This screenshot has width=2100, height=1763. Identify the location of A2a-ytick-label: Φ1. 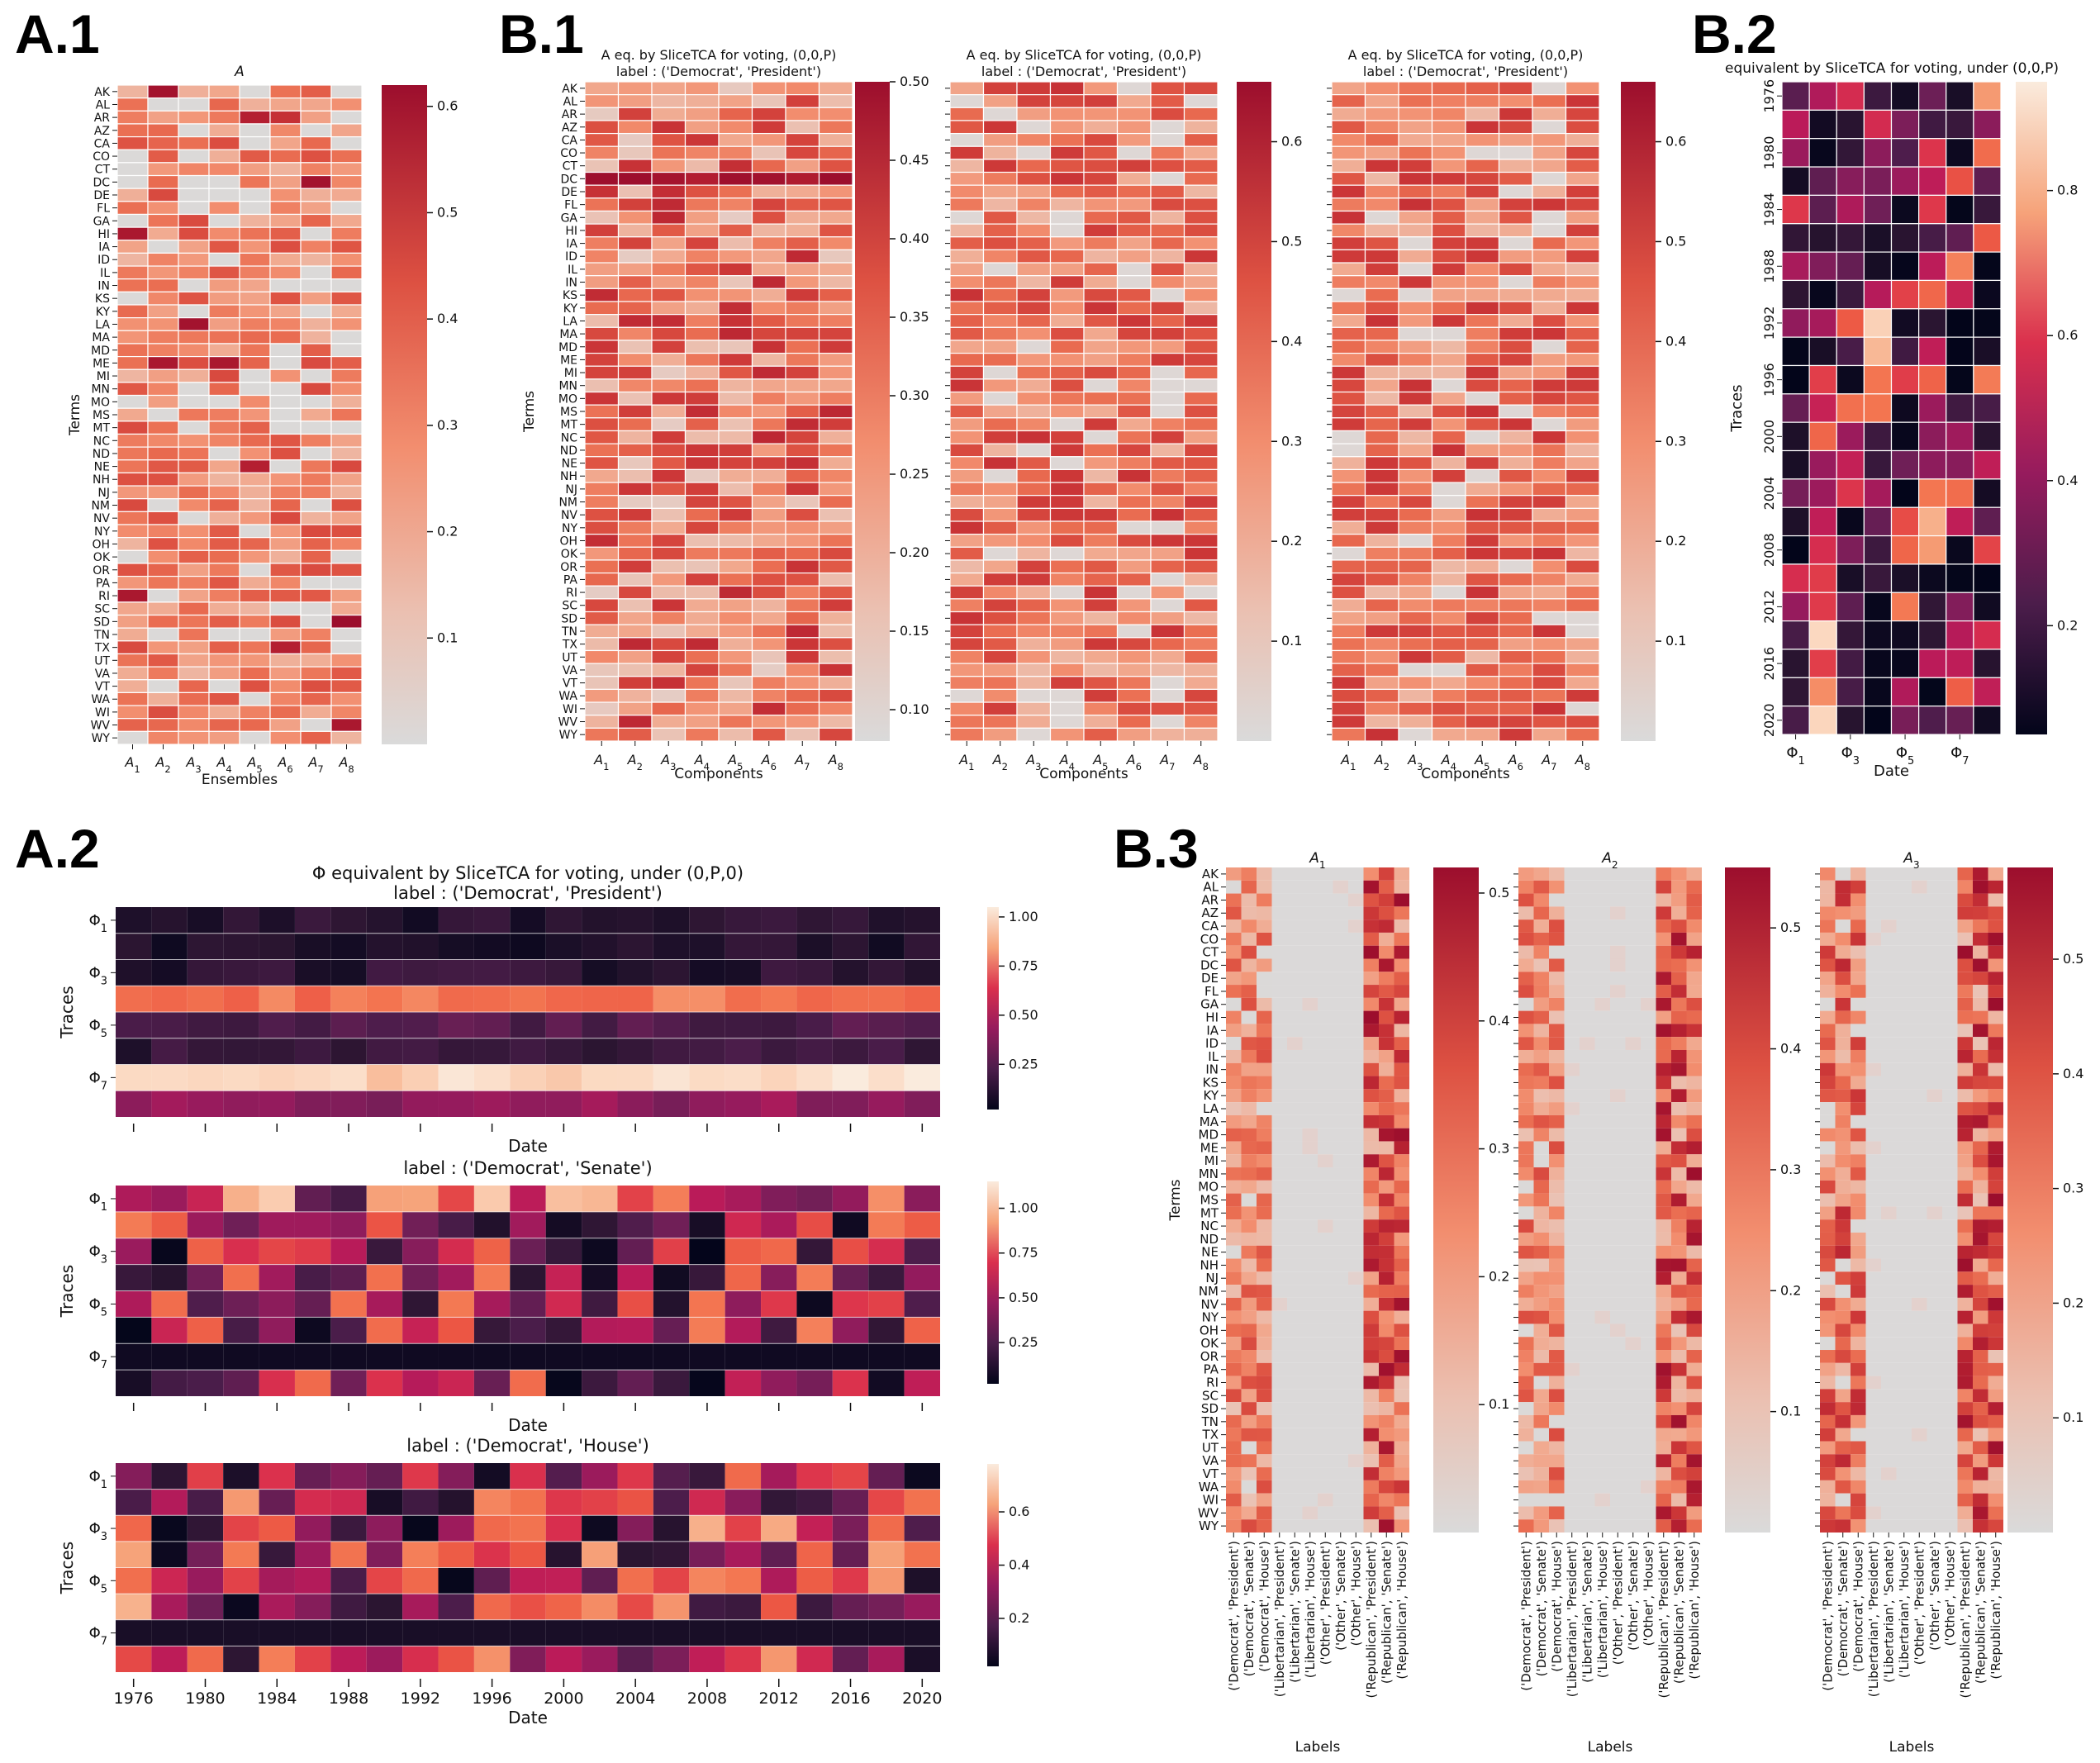
(98, 923).